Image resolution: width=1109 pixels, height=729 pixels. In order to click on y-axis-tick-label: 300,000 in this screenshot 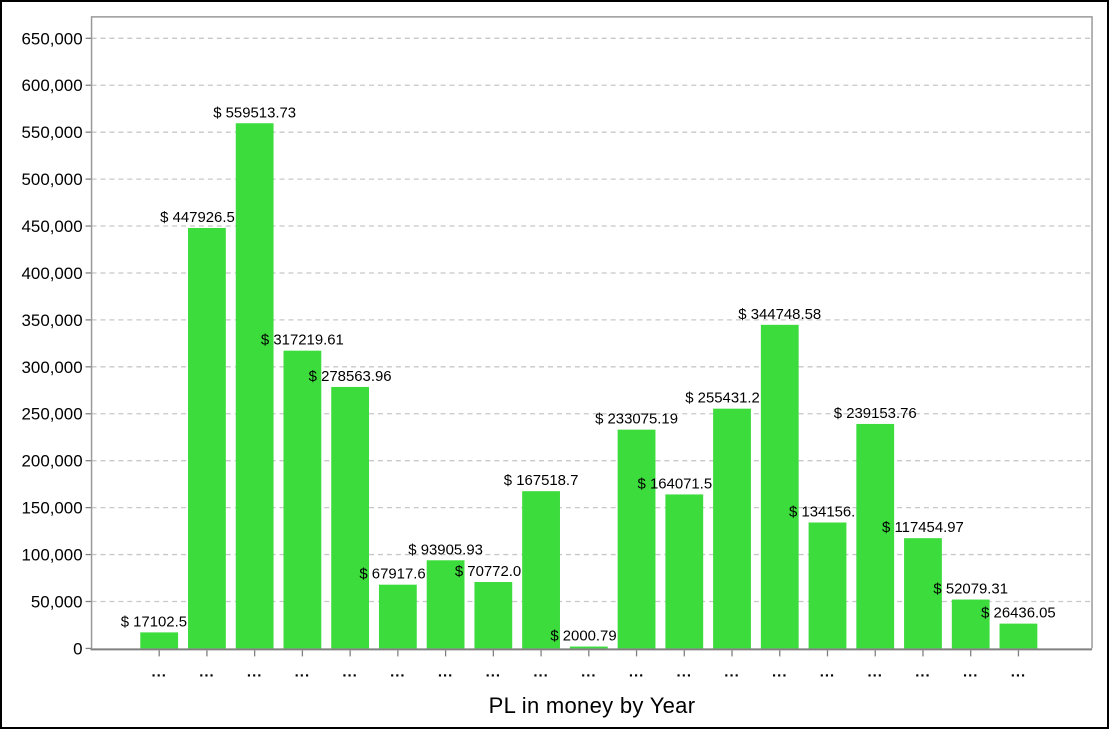, I will do `click(52, 367)`.